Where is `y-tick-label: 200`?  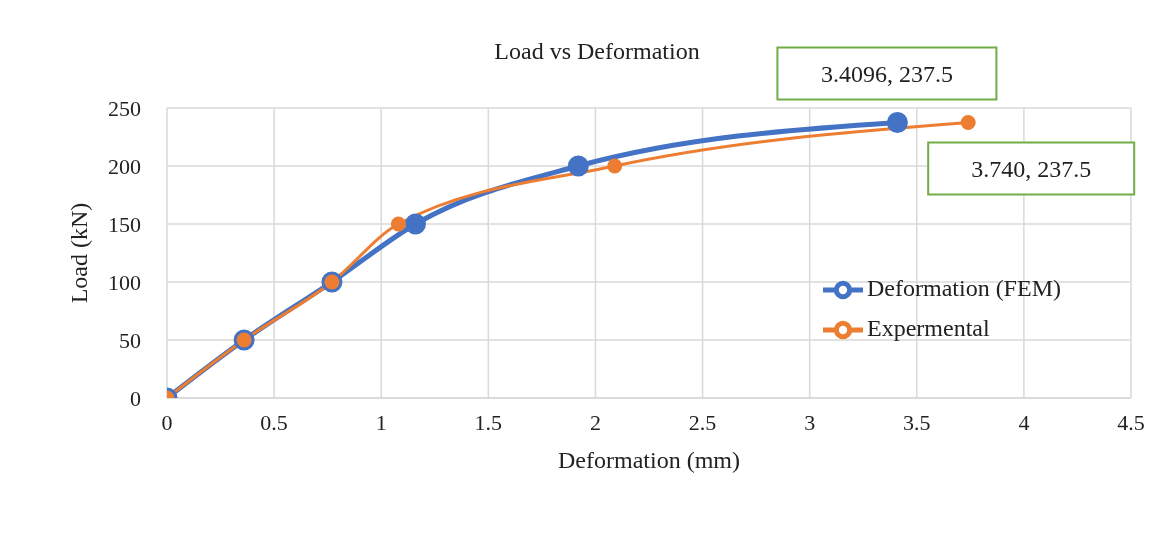
y-tick-label: 200 is located at coordinates (124, 166).